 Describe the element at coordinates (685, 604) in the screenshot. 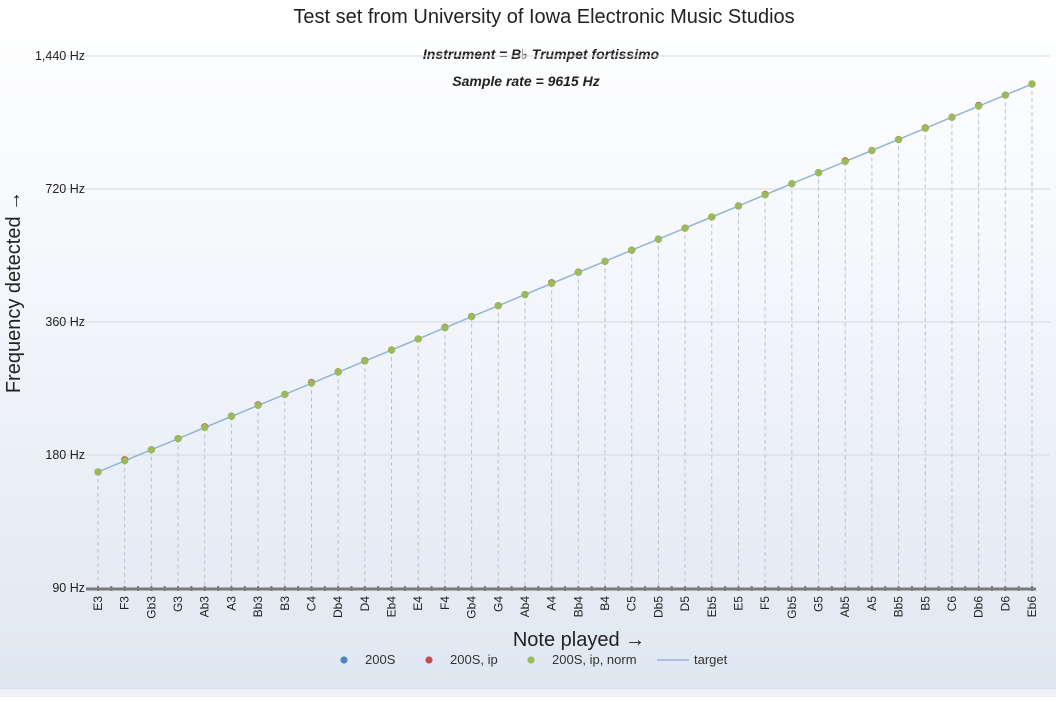

I see `x-tick-label-22: D5` at that location.